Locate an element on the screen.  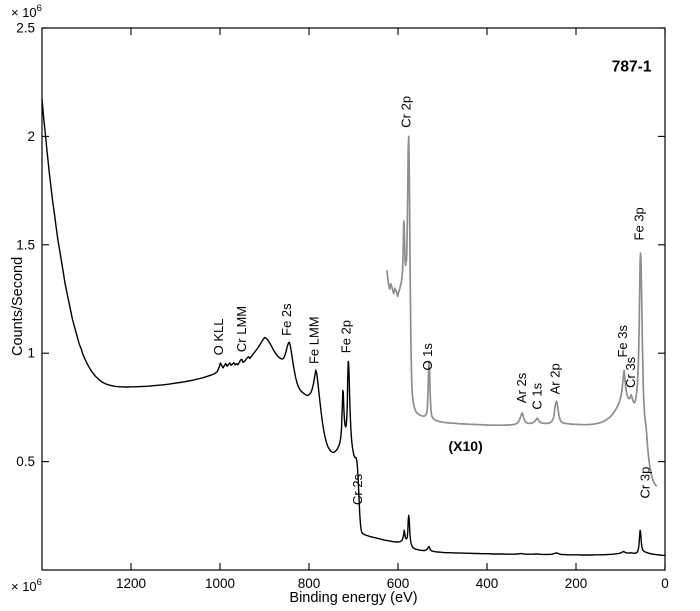
x-tick-label: 1000 is located at coordinates (220, 583).